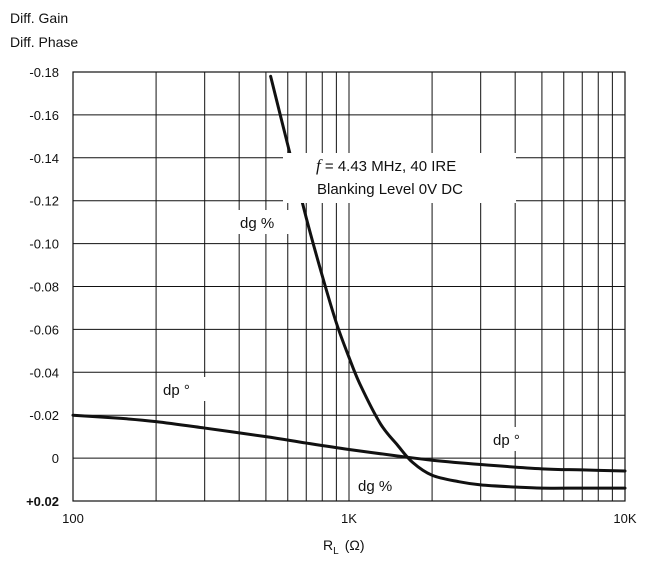  What do you see at coordinates (328, 545) in the screenshot?
I see `x-axis-main: R` at bounding box center [328, 545].